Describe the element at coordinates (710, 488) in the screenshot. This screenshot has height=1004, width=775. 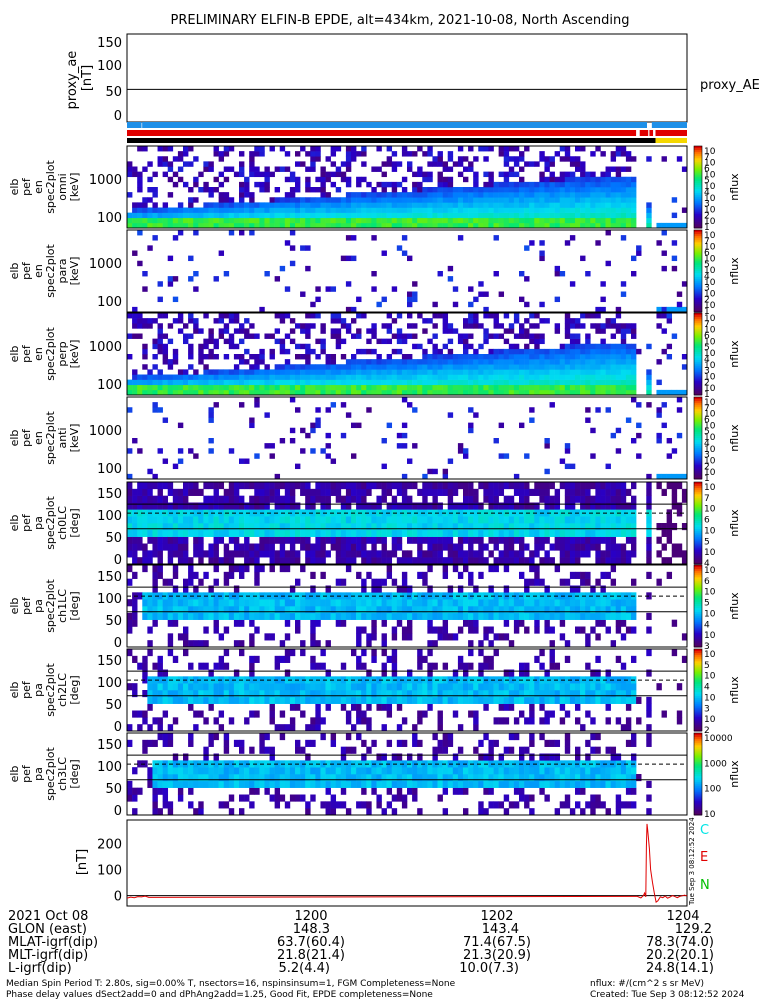
I see `colorbar-pa-0-tick: 10` at that location.